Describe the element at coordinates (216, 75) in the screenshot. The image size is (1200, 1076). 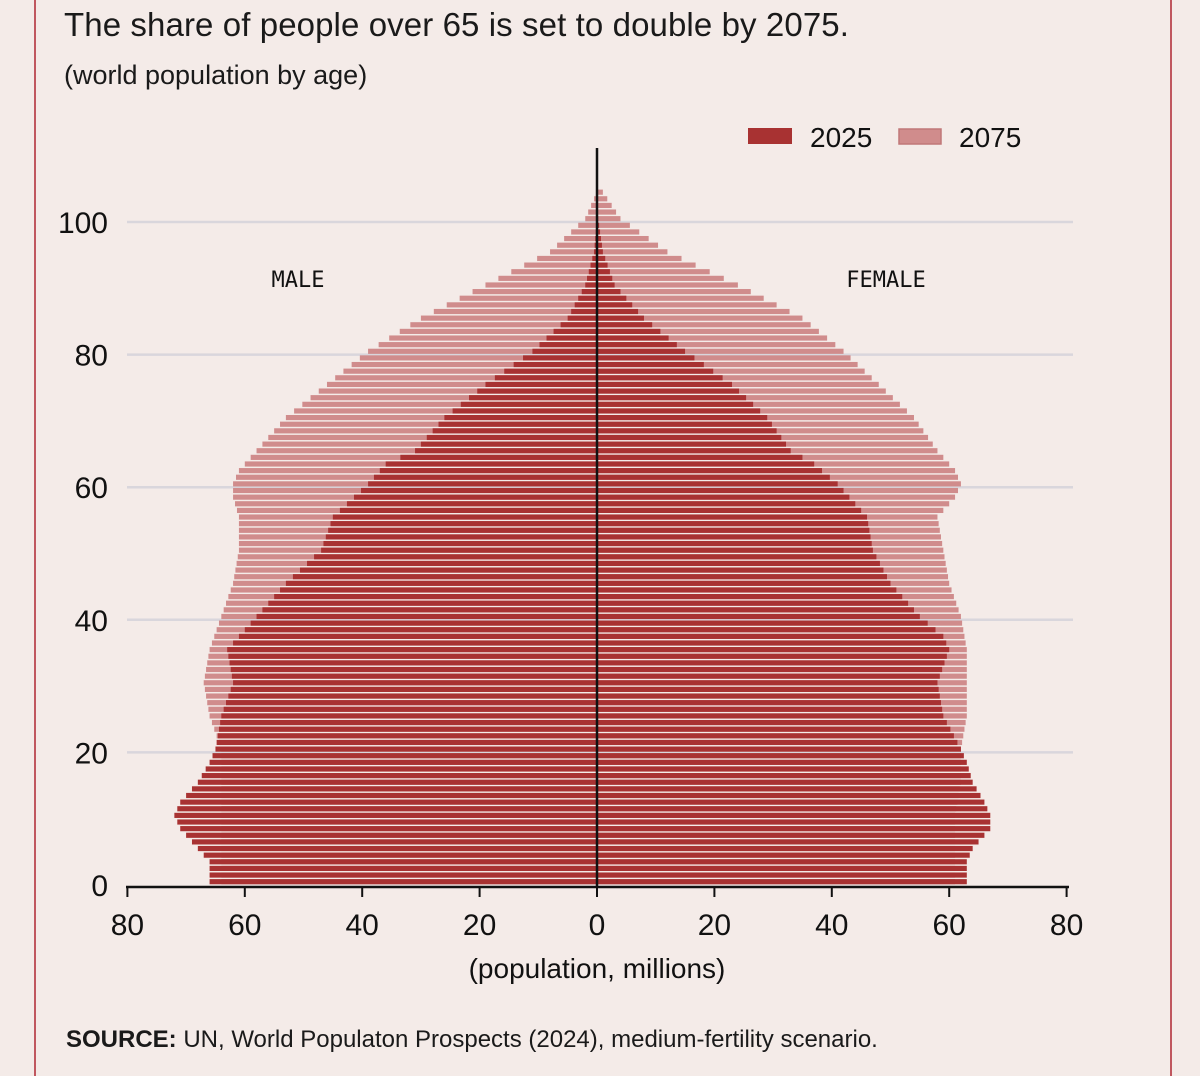
I see `chart-subtitle: (world population by age)` at that location.